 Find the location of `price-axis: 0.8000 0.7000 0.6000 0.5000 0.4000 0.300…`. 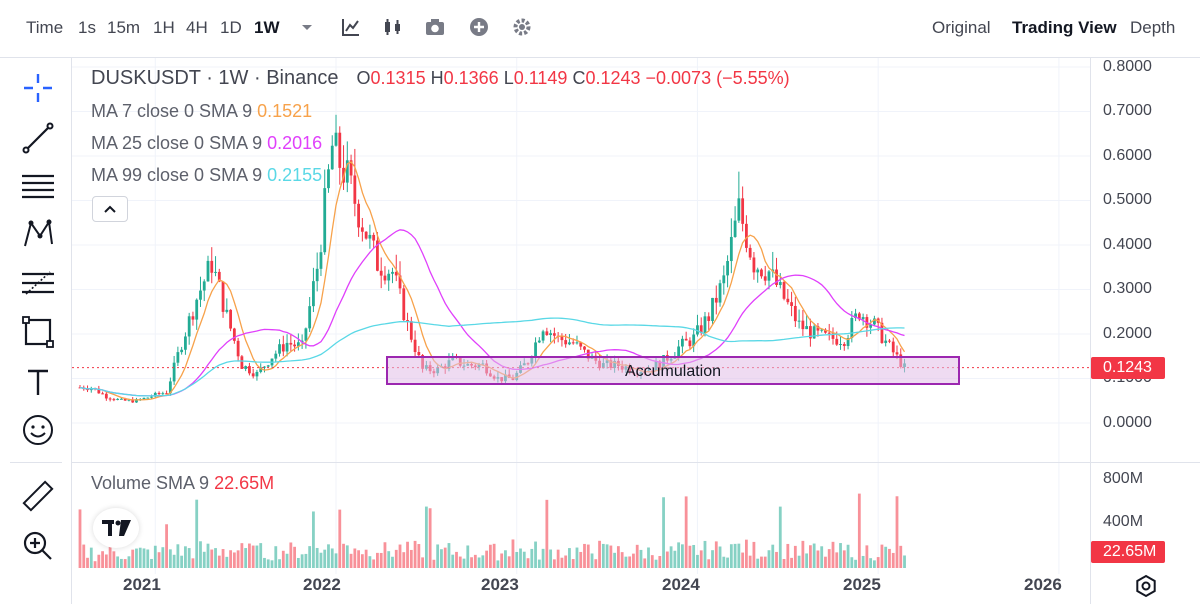

price-axis: 0.8000 0.7000 0.6000 0.5000 0.4000 0.300… is located at coordinates (1145, 331).